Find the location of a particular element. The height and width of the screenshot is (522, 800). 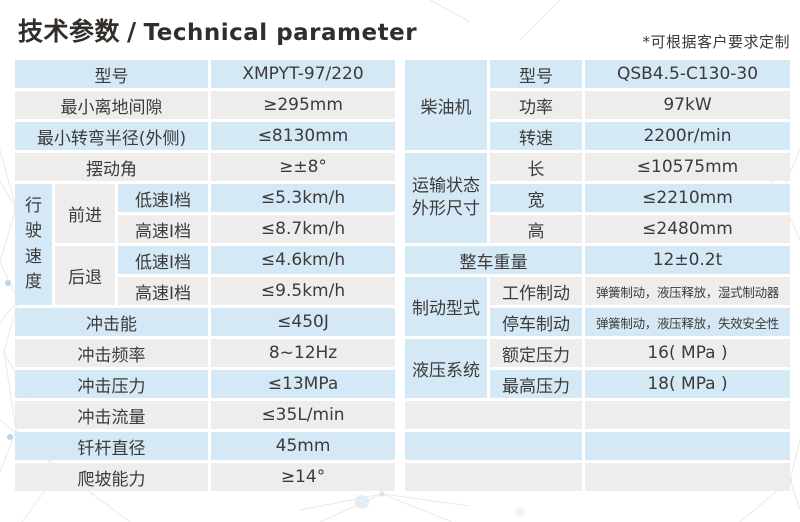

table-row: 高速I档 ≤9.5km/h is located at coordinates (205, 291).